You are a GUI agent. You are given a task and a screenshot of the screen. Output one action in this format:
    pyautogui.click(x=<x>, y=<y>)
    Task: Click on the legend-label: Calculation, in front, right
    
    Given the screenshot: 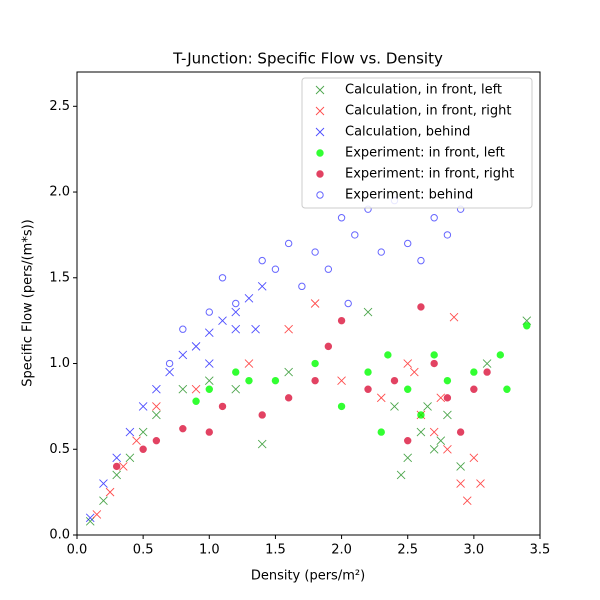 What is the action you would take?
    pyautogui.click(x=428, y=111)
    